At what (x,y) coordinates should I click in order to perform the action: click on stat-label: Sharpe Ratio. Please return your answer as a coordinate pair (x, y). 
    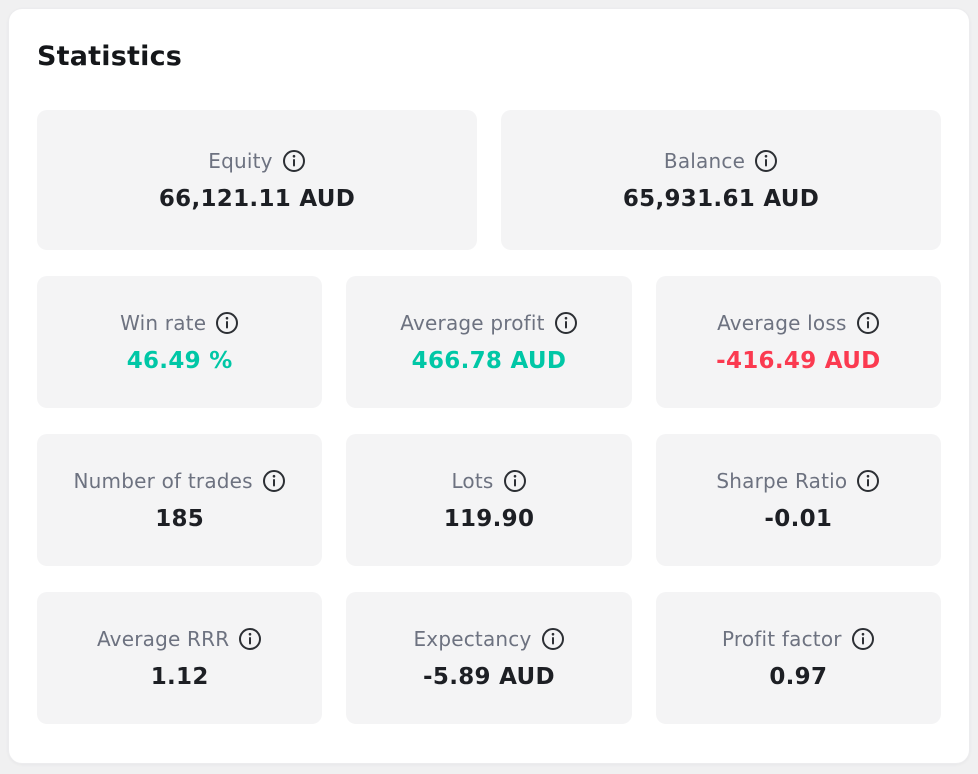
    Looking at the image, I should click on (782, 480).